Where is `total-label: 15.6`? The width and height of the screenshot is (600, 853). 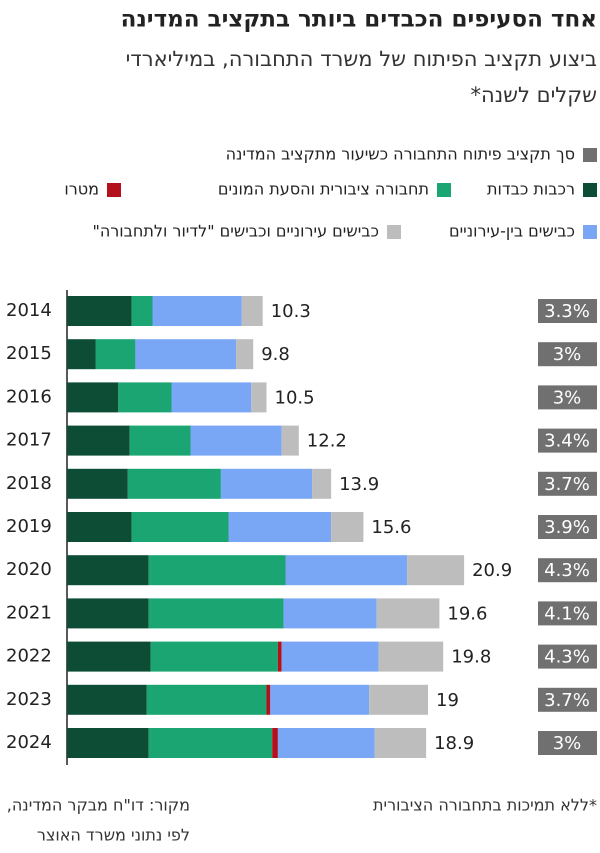 total-label: 15.6 is located at coordinates (391, 527).